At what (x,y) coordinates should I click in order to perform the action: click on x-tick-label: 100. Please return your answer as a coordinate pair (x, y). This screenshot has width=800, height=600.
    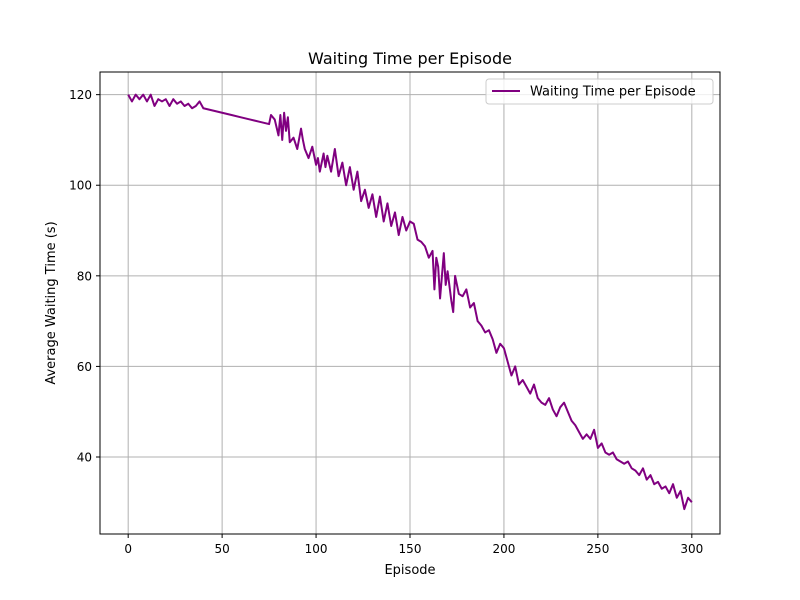
    Looking at the image, I should click on (316, 549).